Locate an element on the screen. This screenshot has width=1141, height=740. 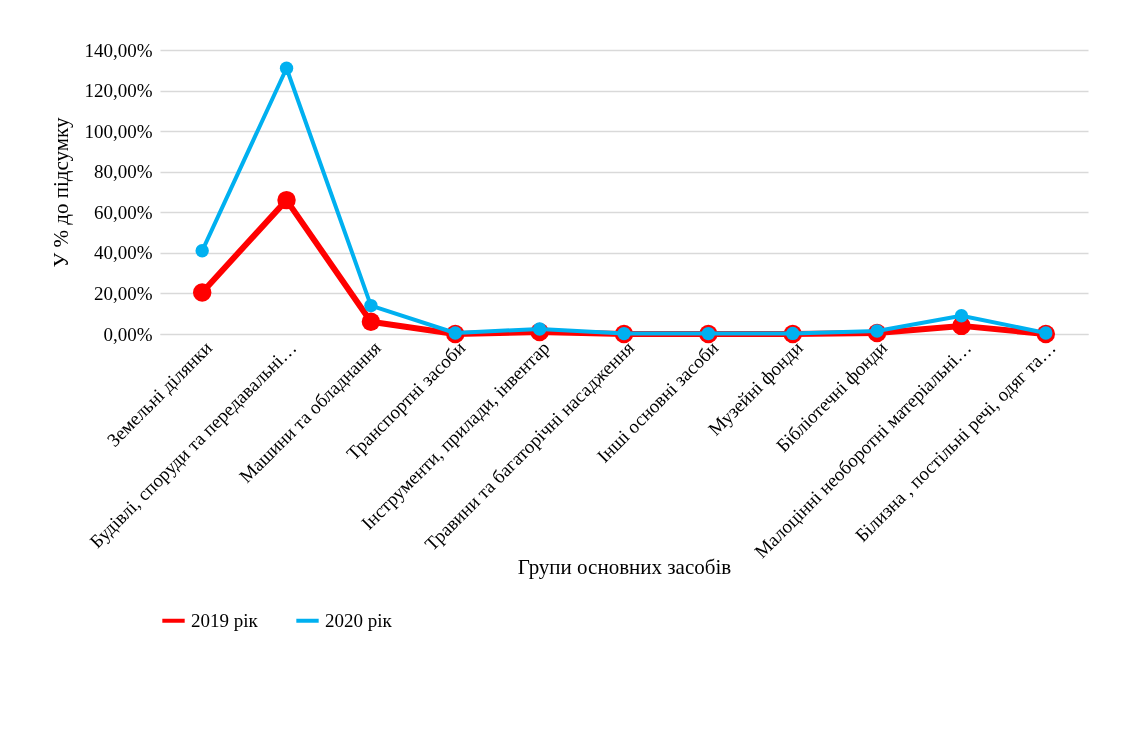
legend-label: 2019 рік is located at coordinates (225, 620).